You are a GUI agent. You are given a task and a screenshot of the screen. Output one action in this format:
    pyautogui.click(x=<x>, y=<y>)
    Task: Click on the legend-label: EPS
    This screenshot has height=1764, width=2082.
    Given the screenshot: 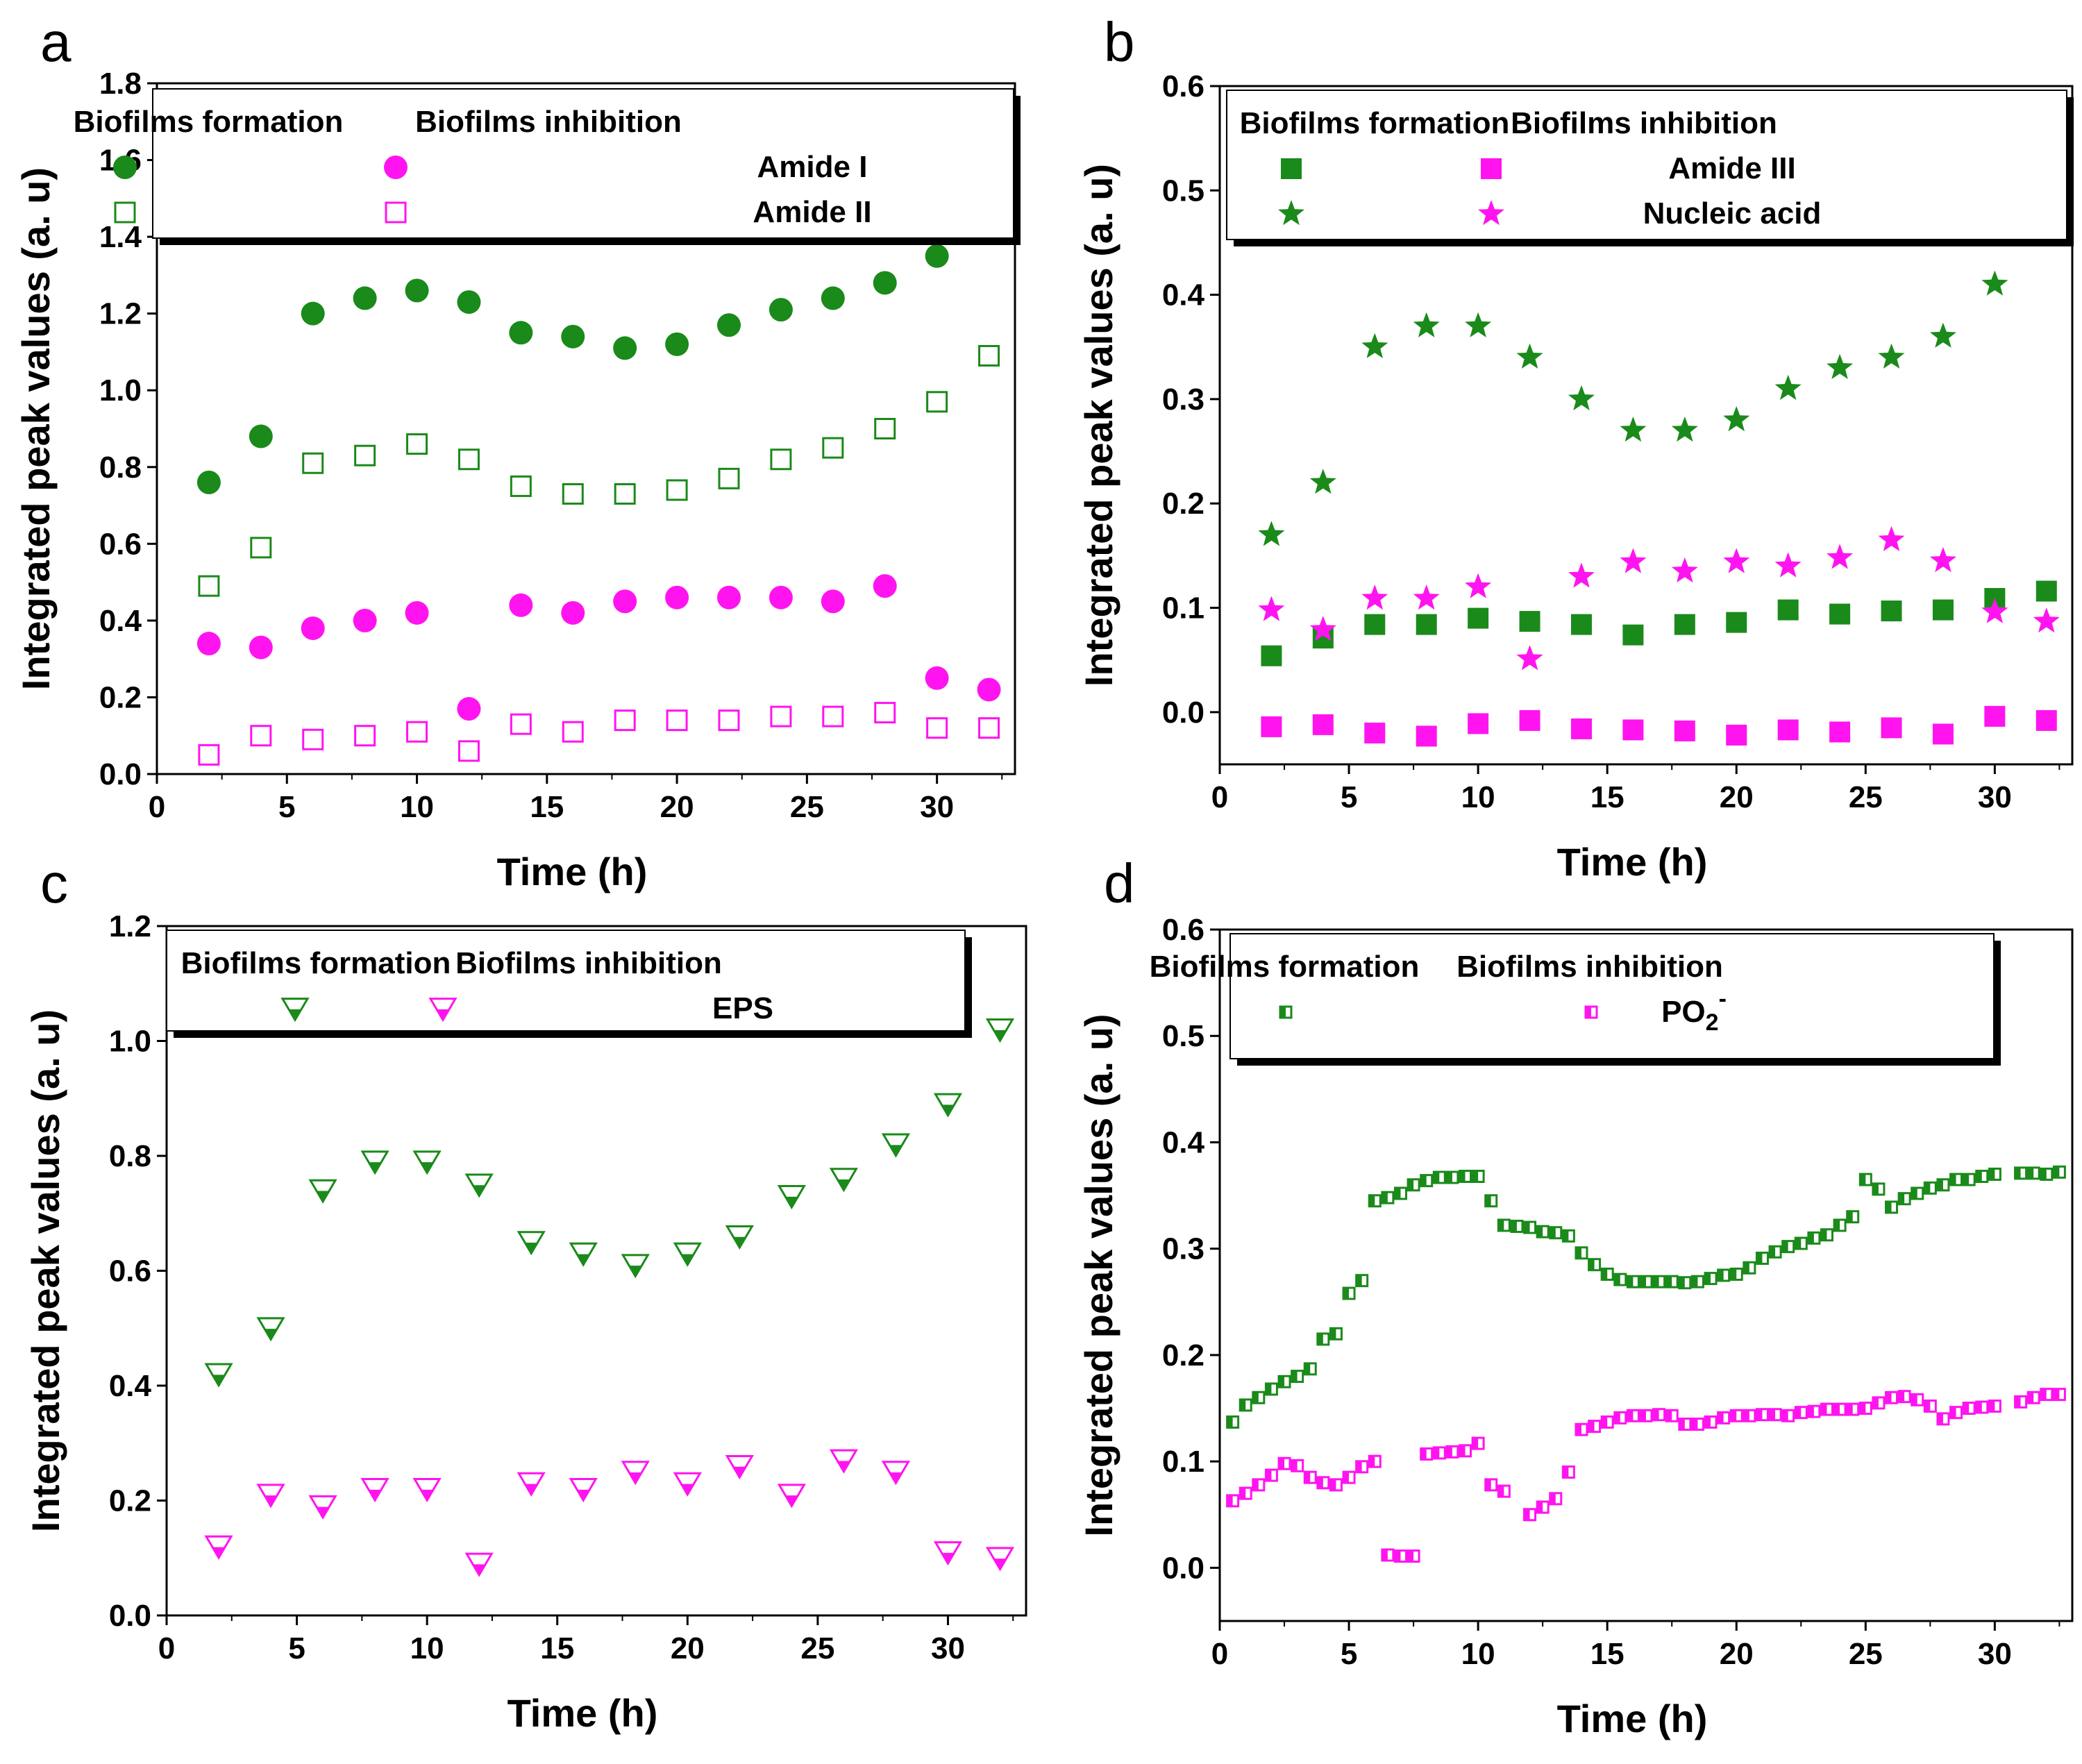 What is the action you would take?
    pyautogui.click(x=742, y=1008)
    